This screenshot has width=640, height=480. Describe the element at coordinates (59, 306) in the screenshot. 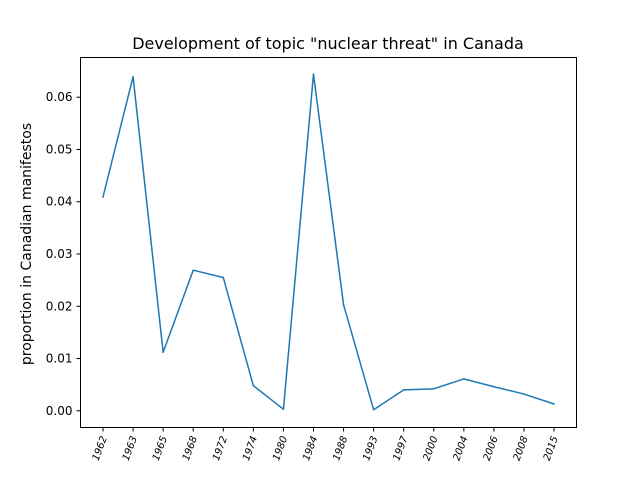

I see `y-tick-label: 0.02` at that location.